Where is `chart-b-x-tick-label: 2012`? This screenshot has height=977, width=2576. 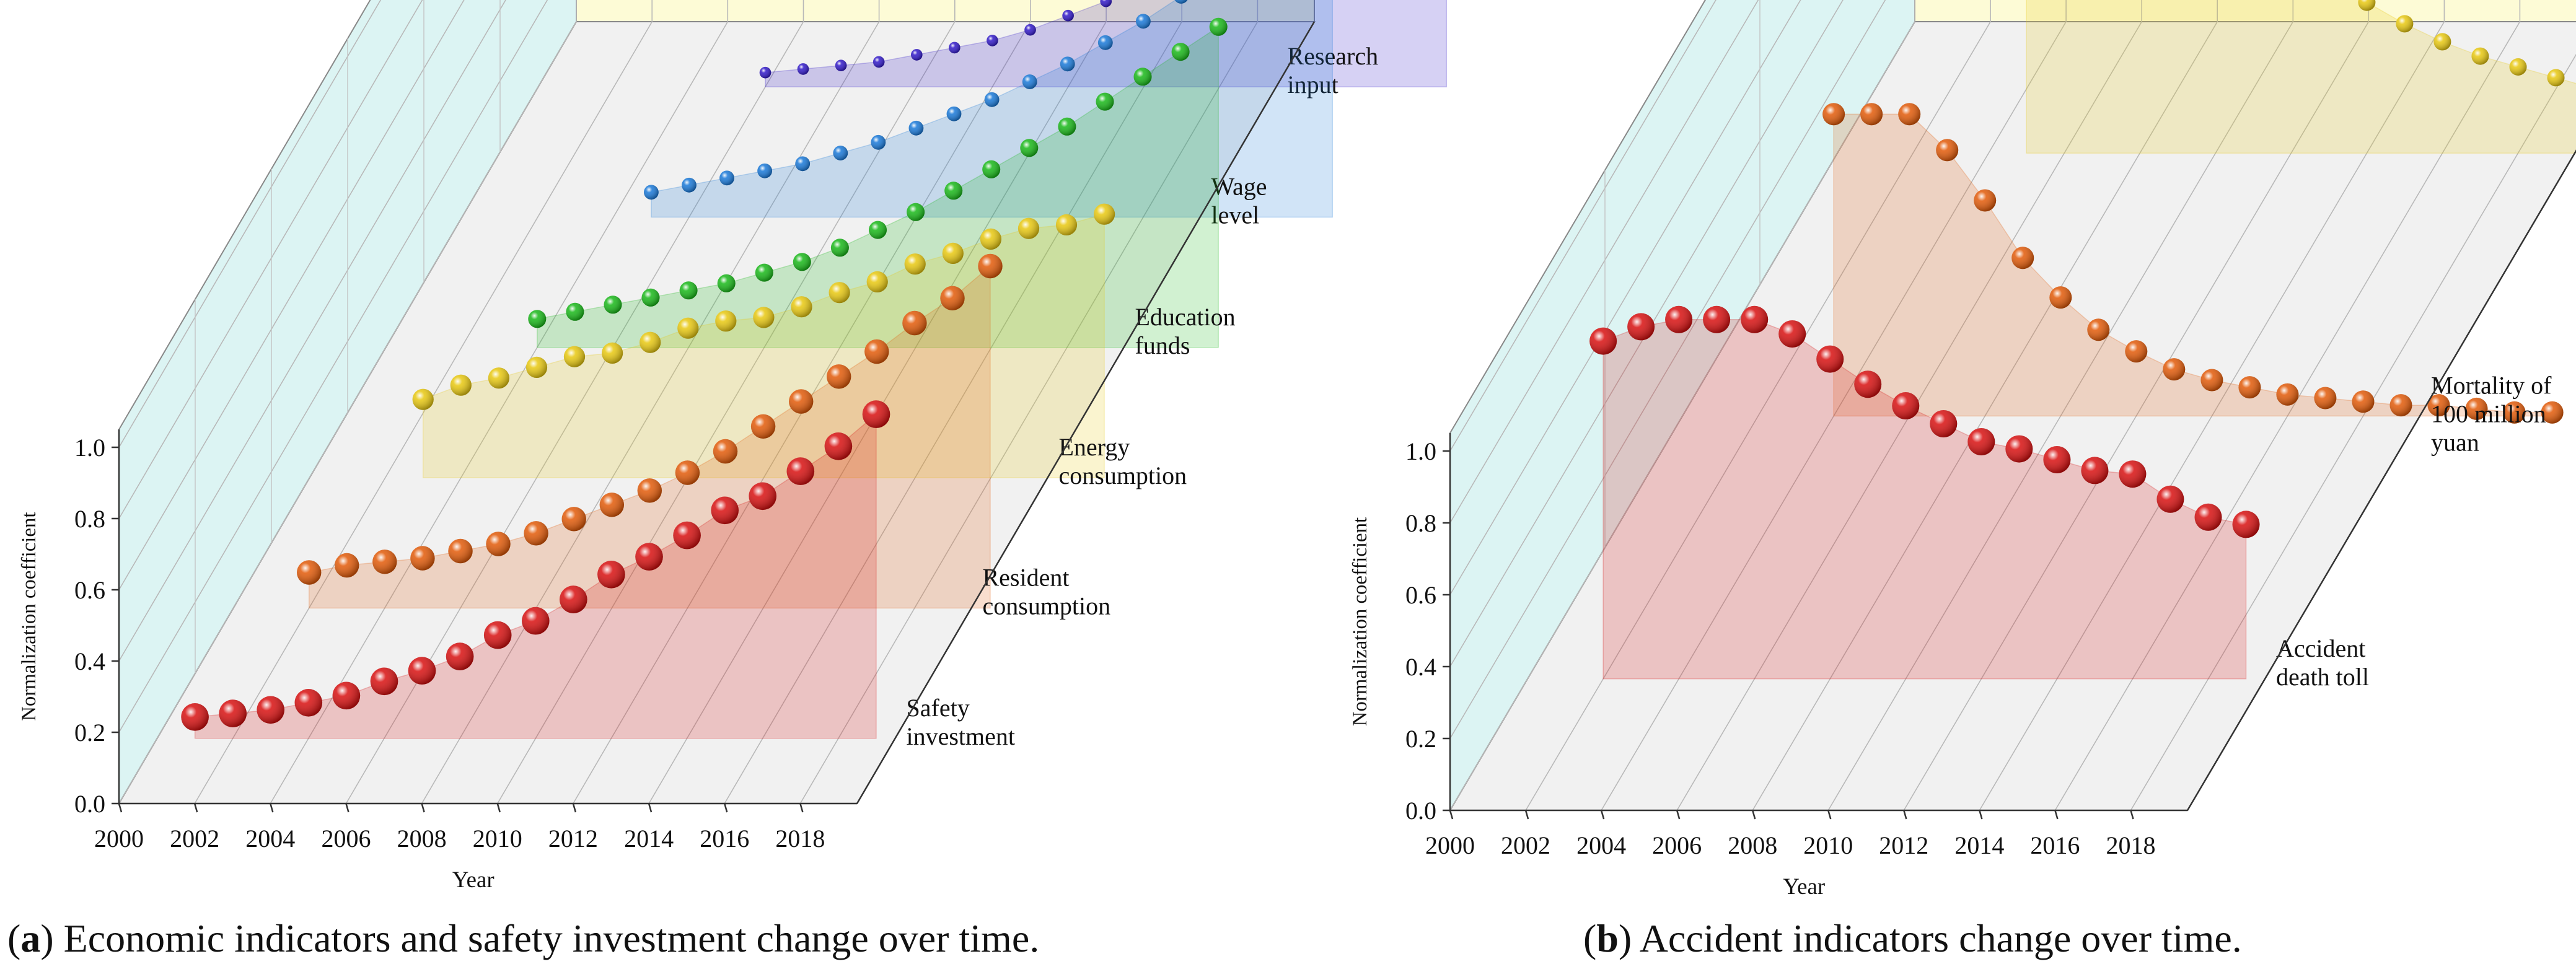
chart-b-x-tick-label: 2012 is located at coordinates (1903, 845).